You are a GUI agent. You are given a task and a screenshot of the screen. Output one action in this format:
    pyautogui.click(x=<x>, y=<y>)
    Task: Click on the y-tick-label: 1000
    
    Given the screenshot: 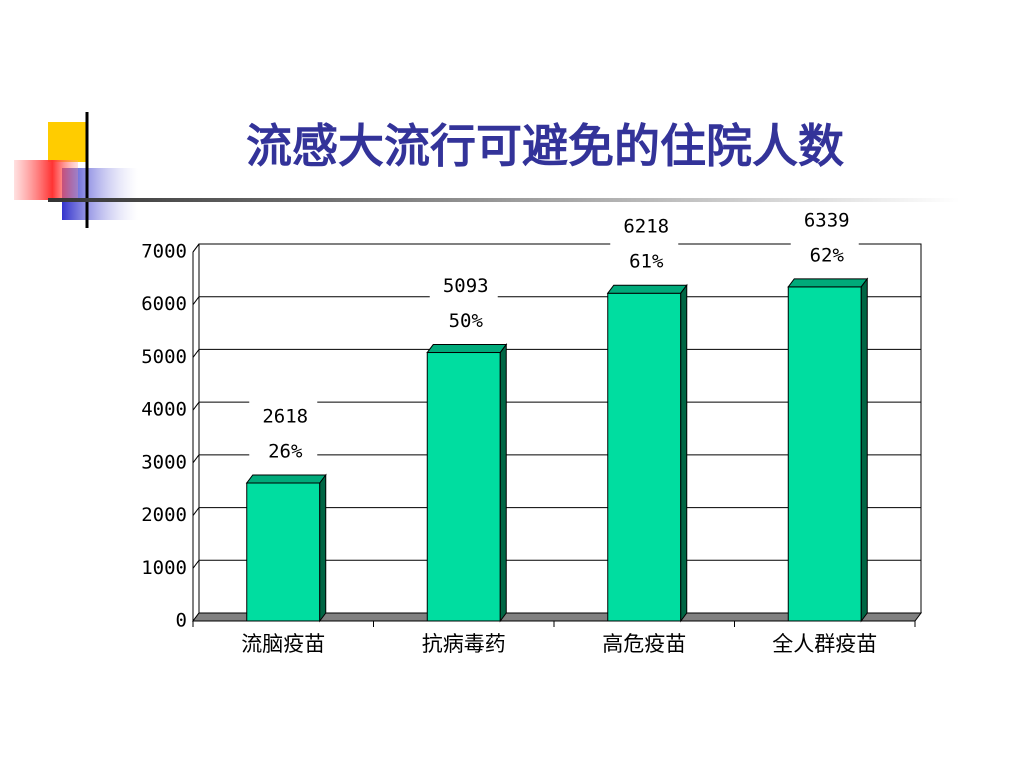 What is the action you would take?
    pyautogui.click(x=164, y=568)
    